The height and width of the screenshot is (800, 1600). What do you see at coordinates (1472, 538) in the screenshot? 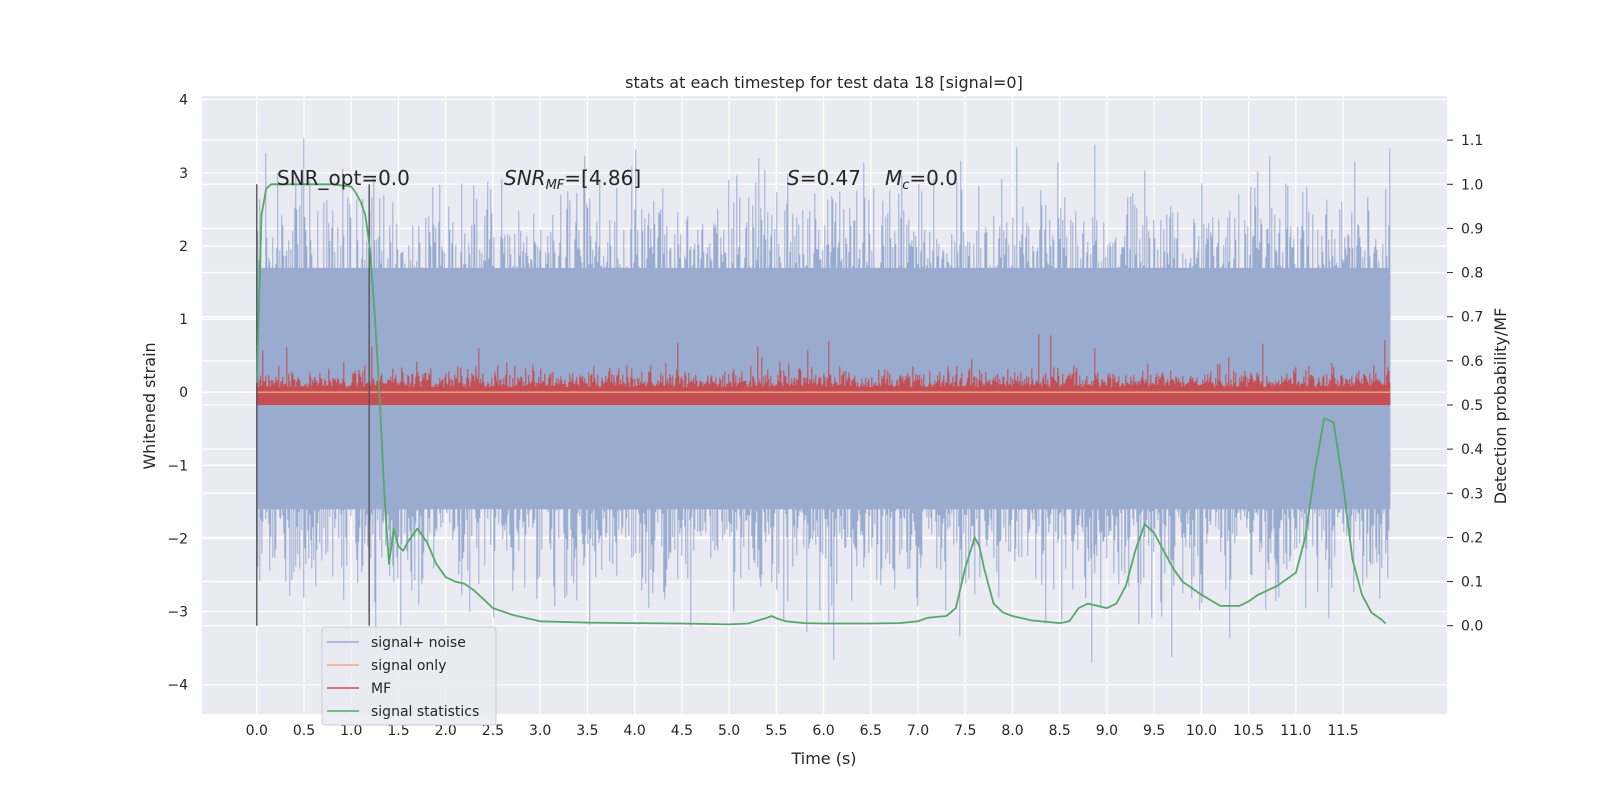
I see `y2-tick-label: 0.2` at bounding box center [1472, 538].